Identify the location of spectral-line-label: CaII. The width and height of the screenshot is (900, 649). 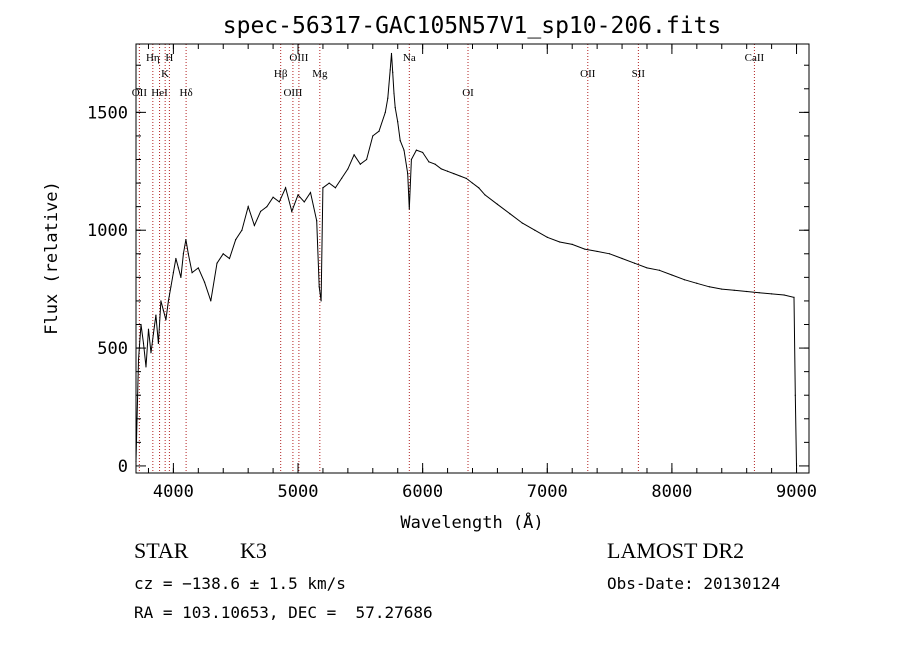
(755, 58).